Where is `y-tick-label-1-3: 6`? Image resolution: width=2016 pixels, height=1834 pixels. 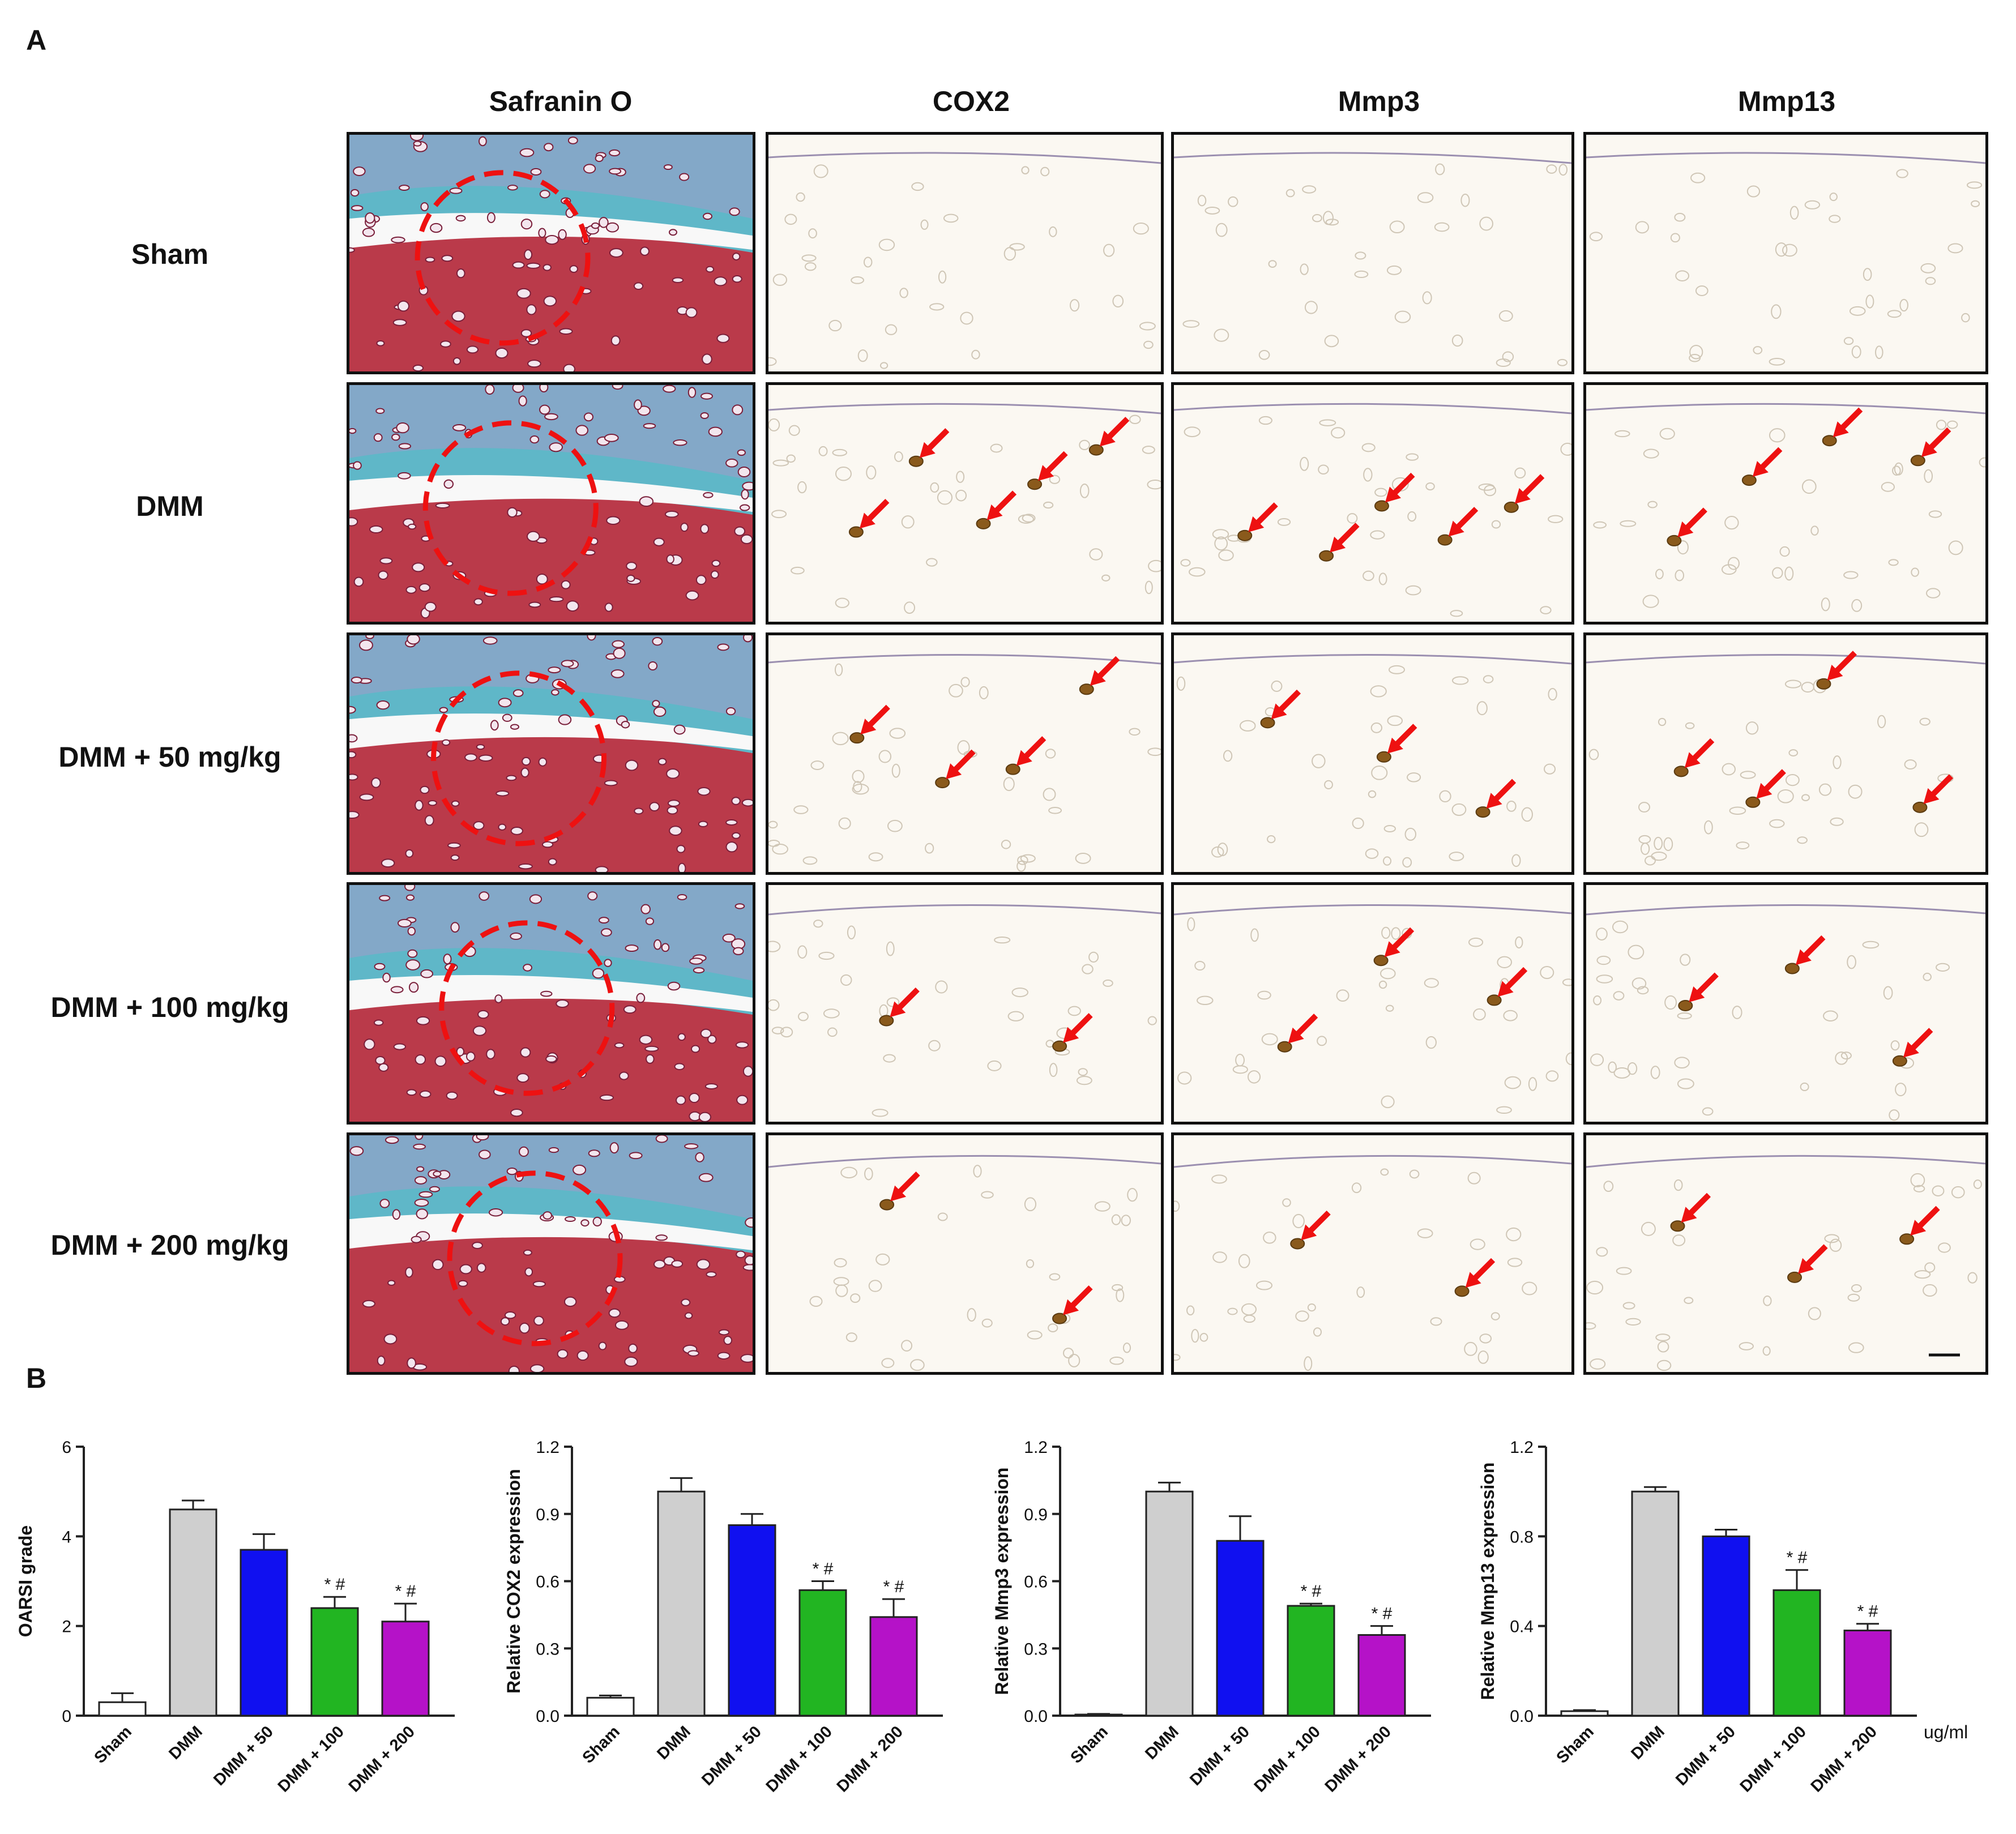 y-tick-label-1-3: 6 is located at coordinates (66, 1447).